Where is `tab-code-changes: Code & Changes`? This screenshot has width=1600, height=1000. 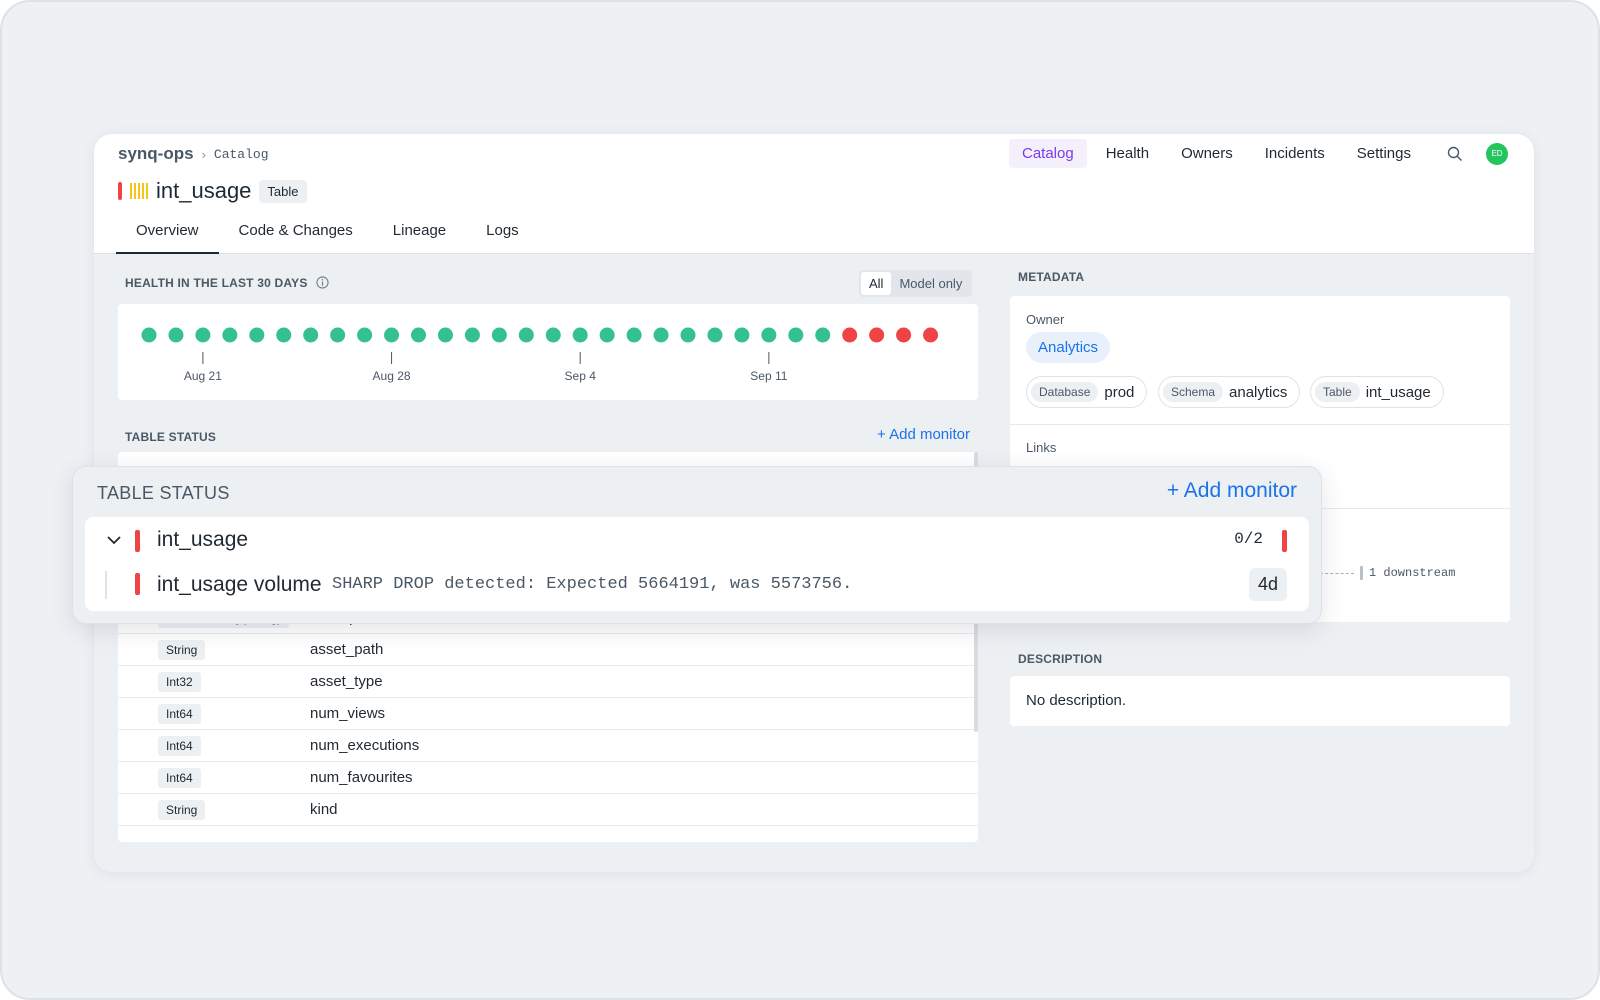
tab-code-changes: Code & Changes is located at coordinates (295, 230).